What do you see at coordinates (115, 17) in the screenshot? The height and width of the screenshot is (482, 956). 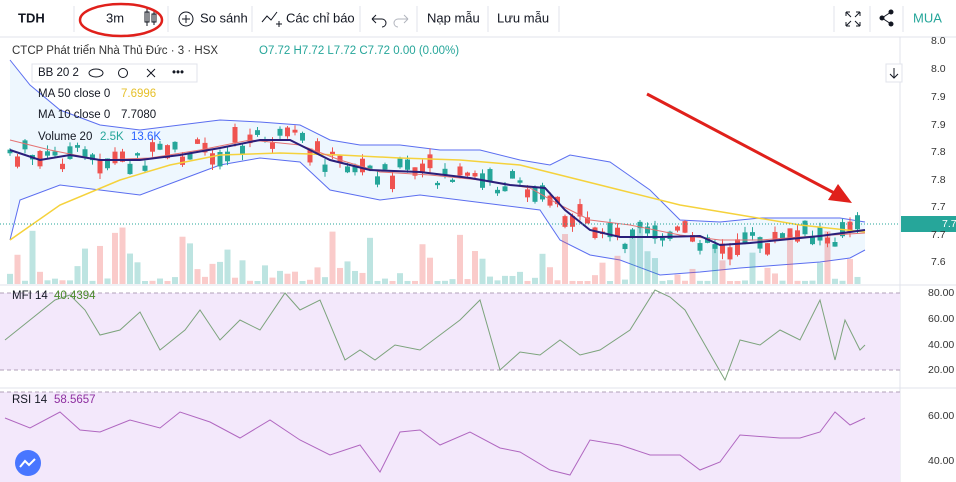 I see `interval: 3m` at bounding box center [115, 17].